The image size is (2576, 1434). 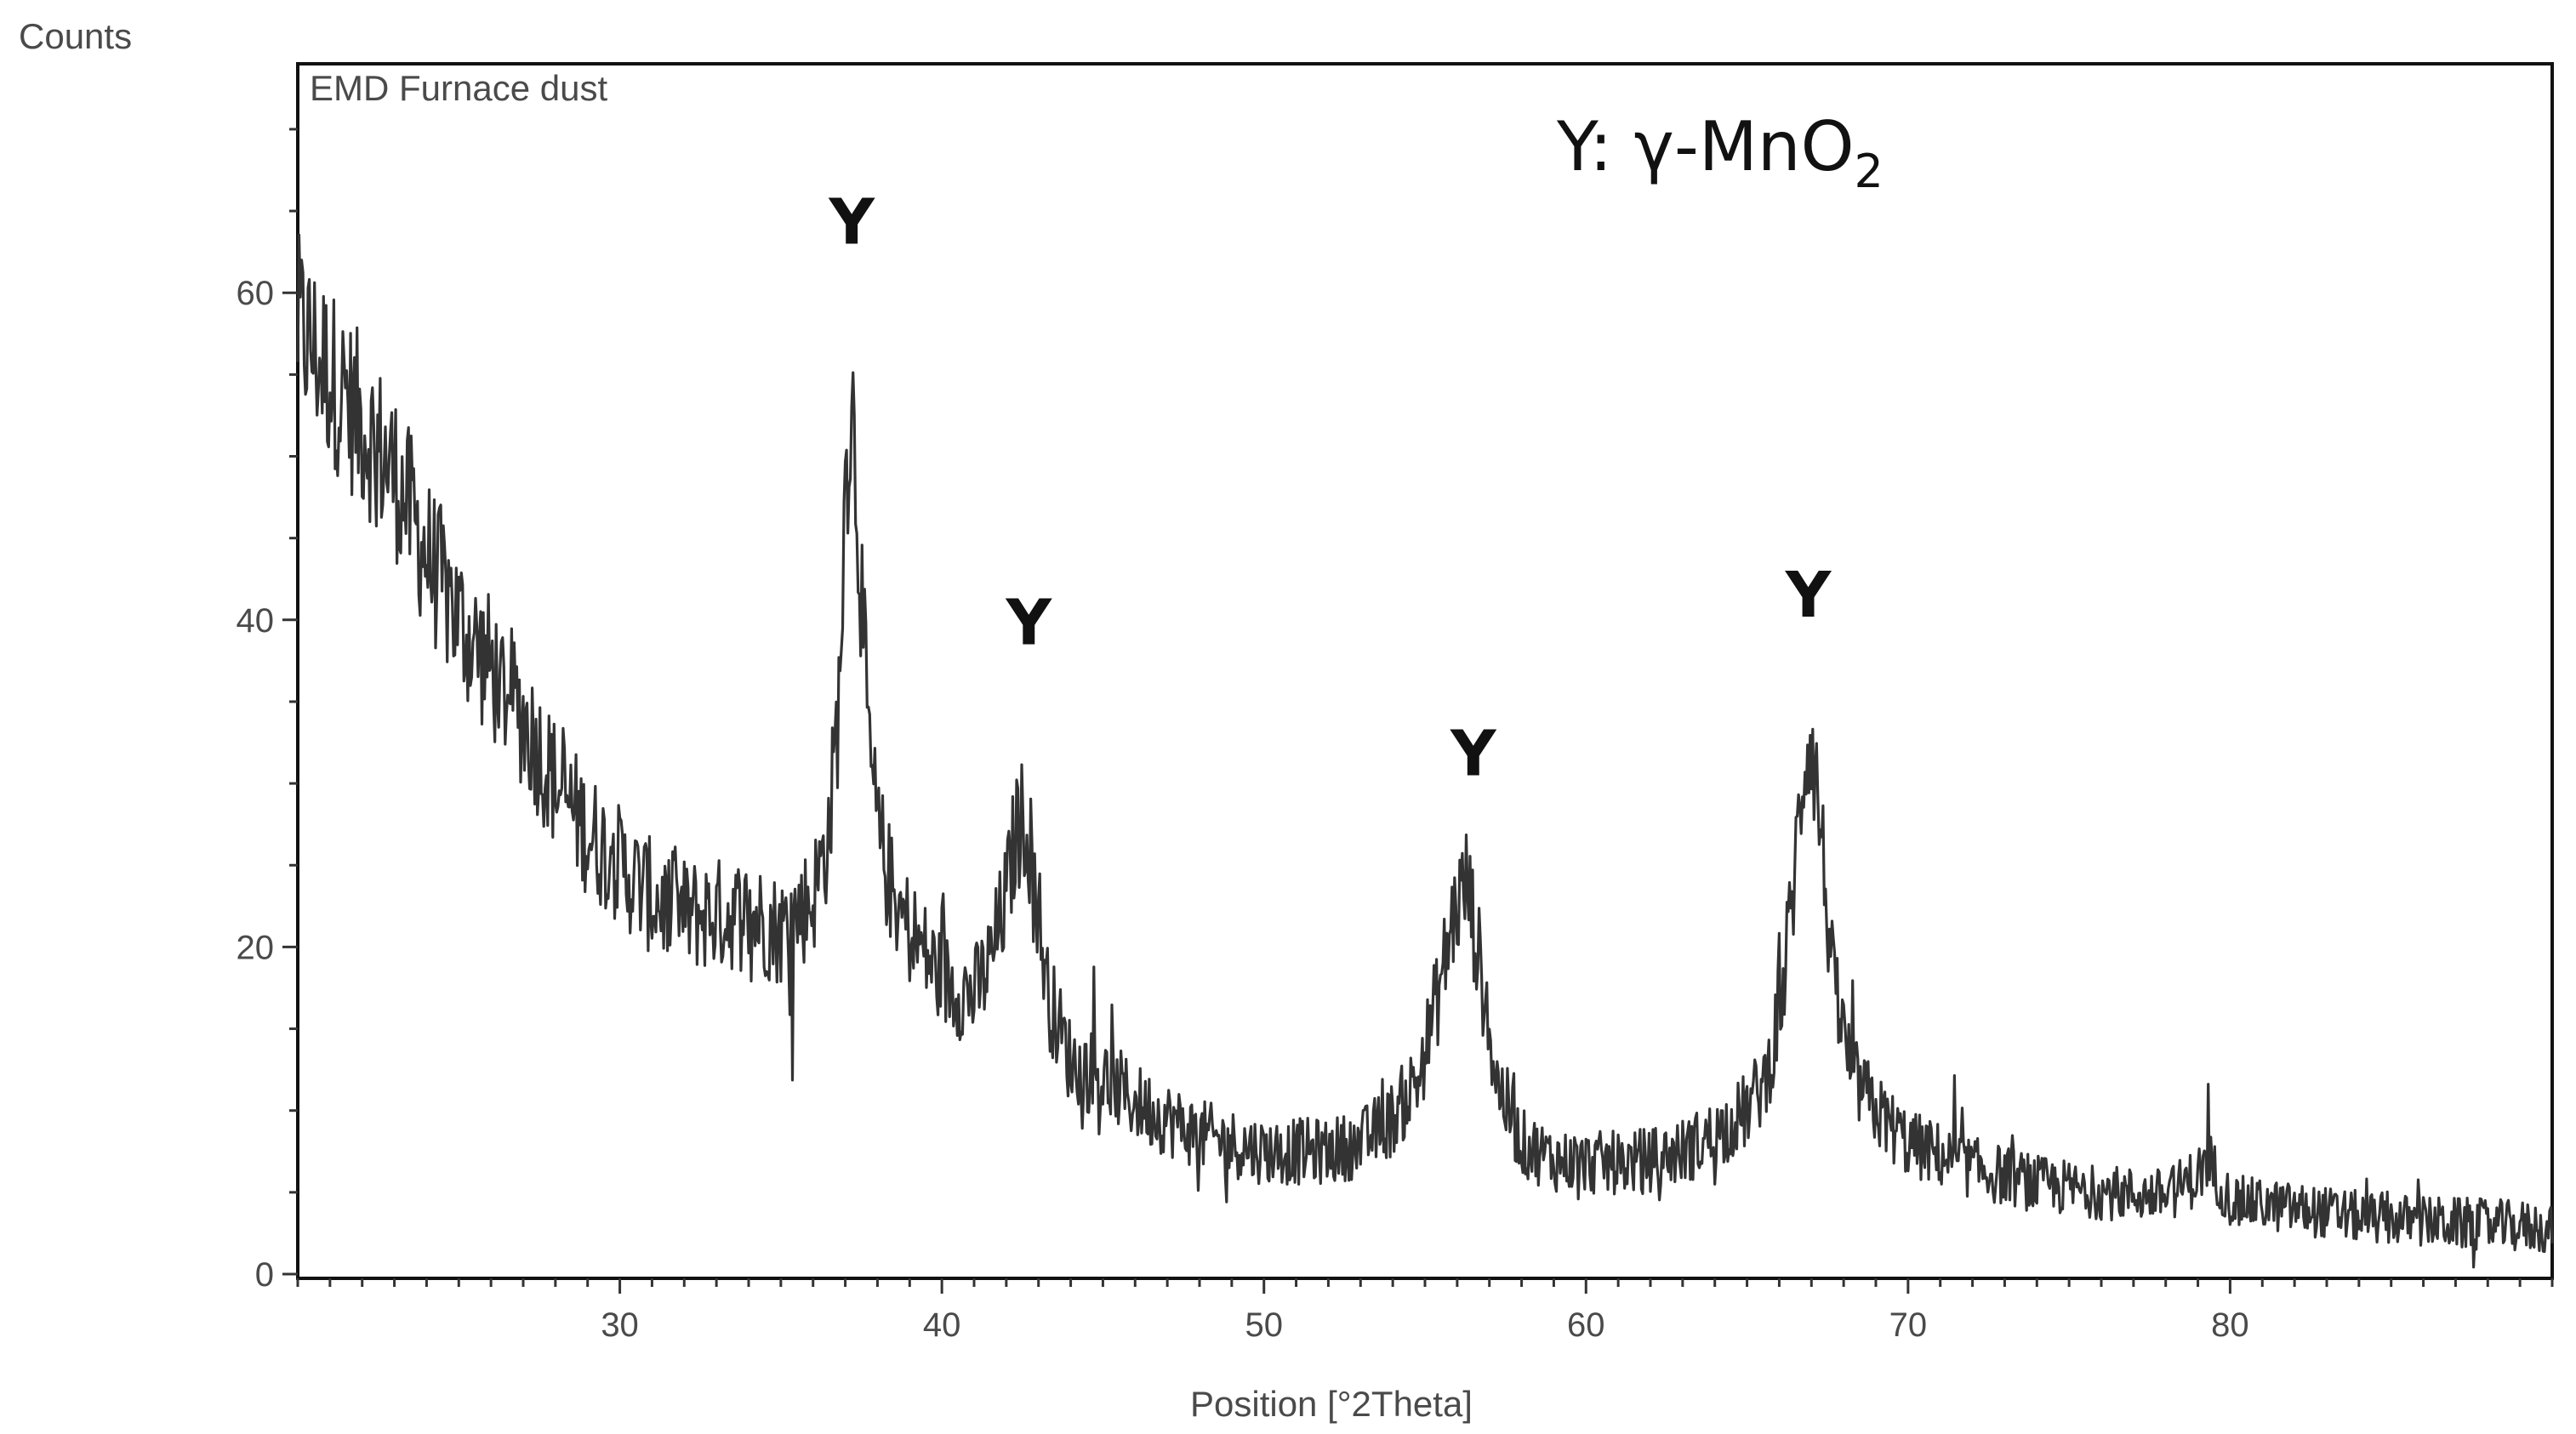 I want to click on legend: Y: γ-MnO2, so click(x=1720, y=152).